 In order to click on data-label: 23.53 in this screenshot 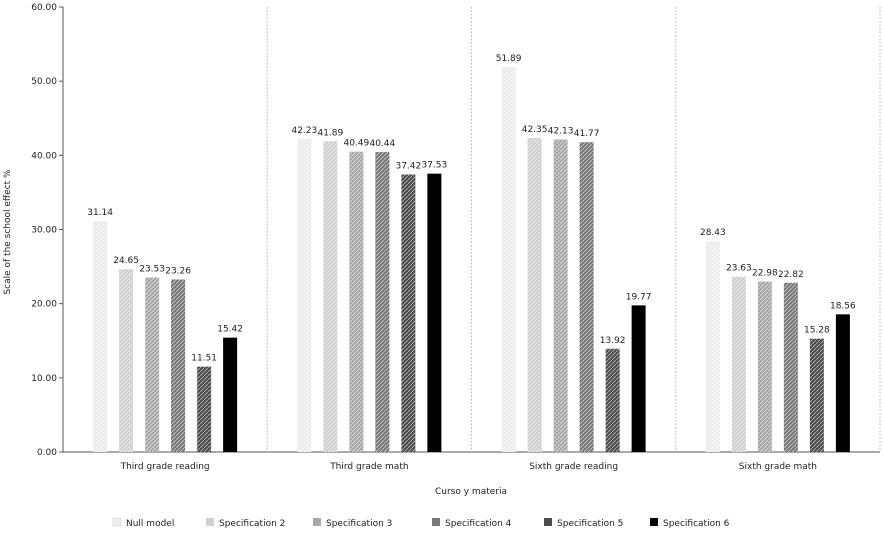, I will do `click(152, 269)`.